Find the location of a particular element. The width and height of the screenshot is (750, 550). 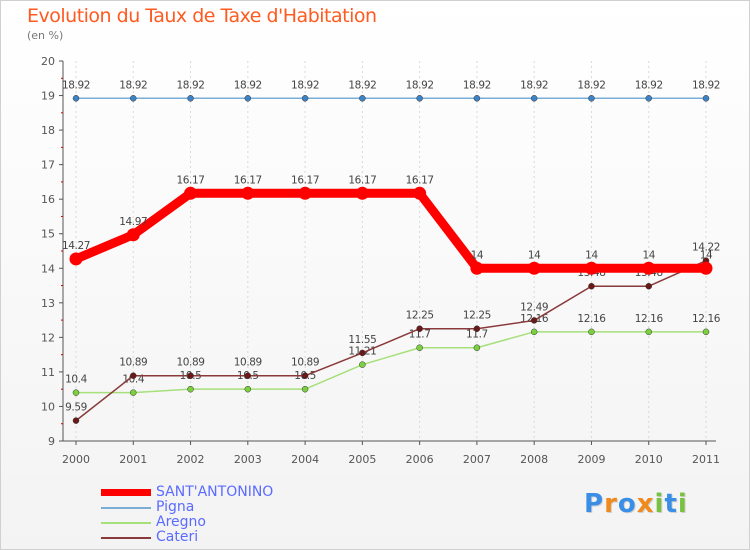

y-tick-label: 14 is located at coordinates (48, 268).